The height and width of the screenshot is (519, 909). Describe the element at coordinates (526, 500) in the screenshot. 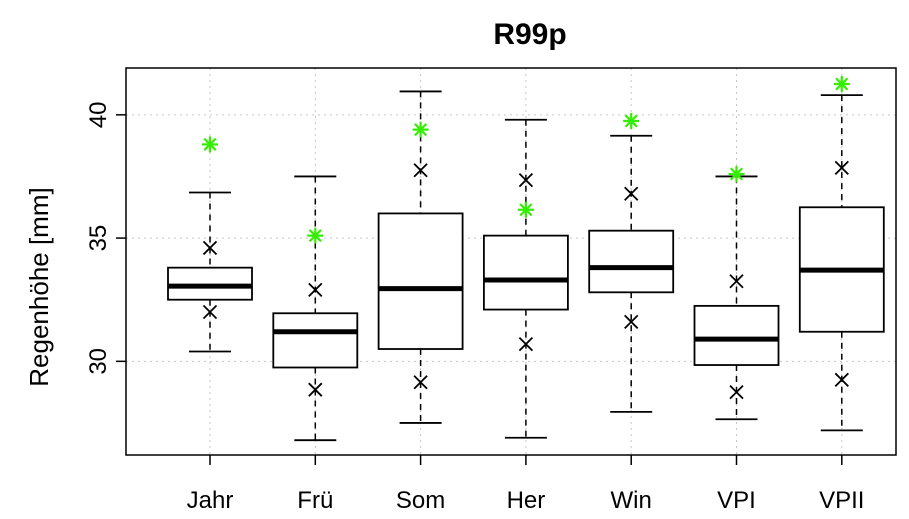

I see `x-tick-label: Her` at that location.